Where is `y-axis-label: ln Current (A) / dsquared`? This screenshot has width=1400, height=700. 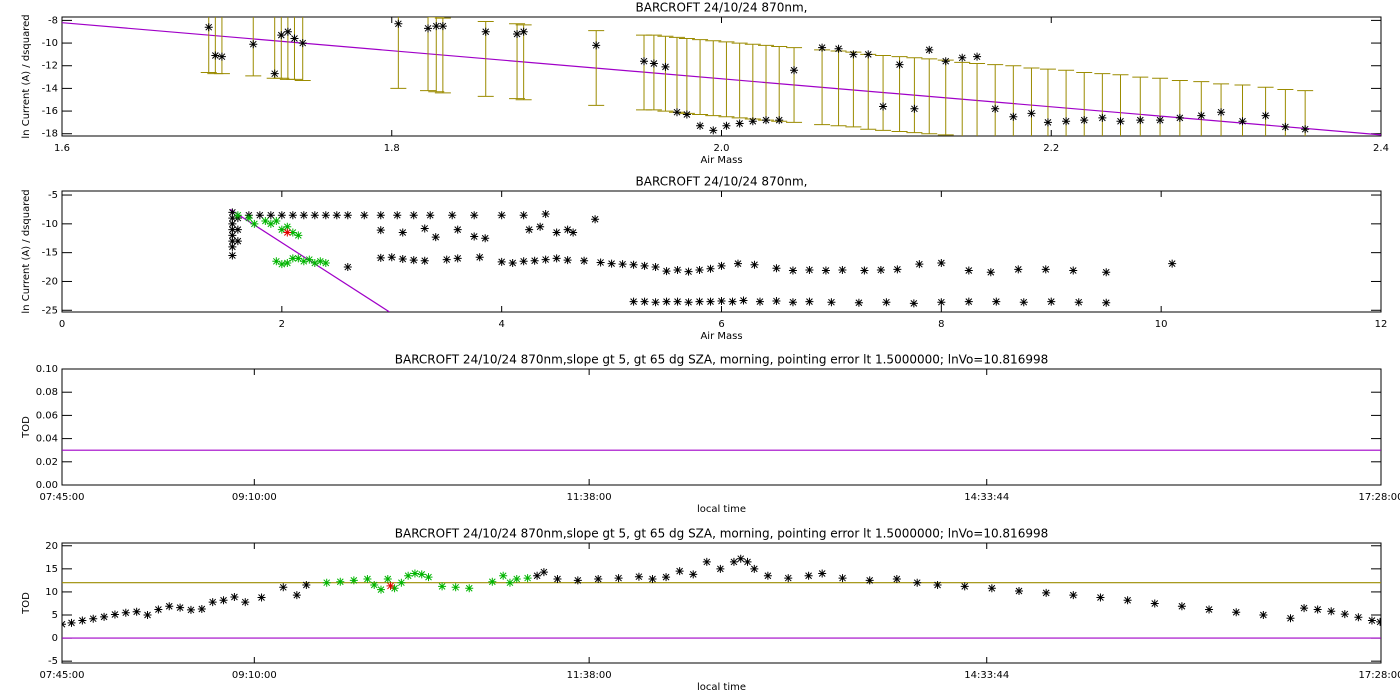 y-axis-label: ln Current (A) / dsquared is located at coordinates (26, 76).